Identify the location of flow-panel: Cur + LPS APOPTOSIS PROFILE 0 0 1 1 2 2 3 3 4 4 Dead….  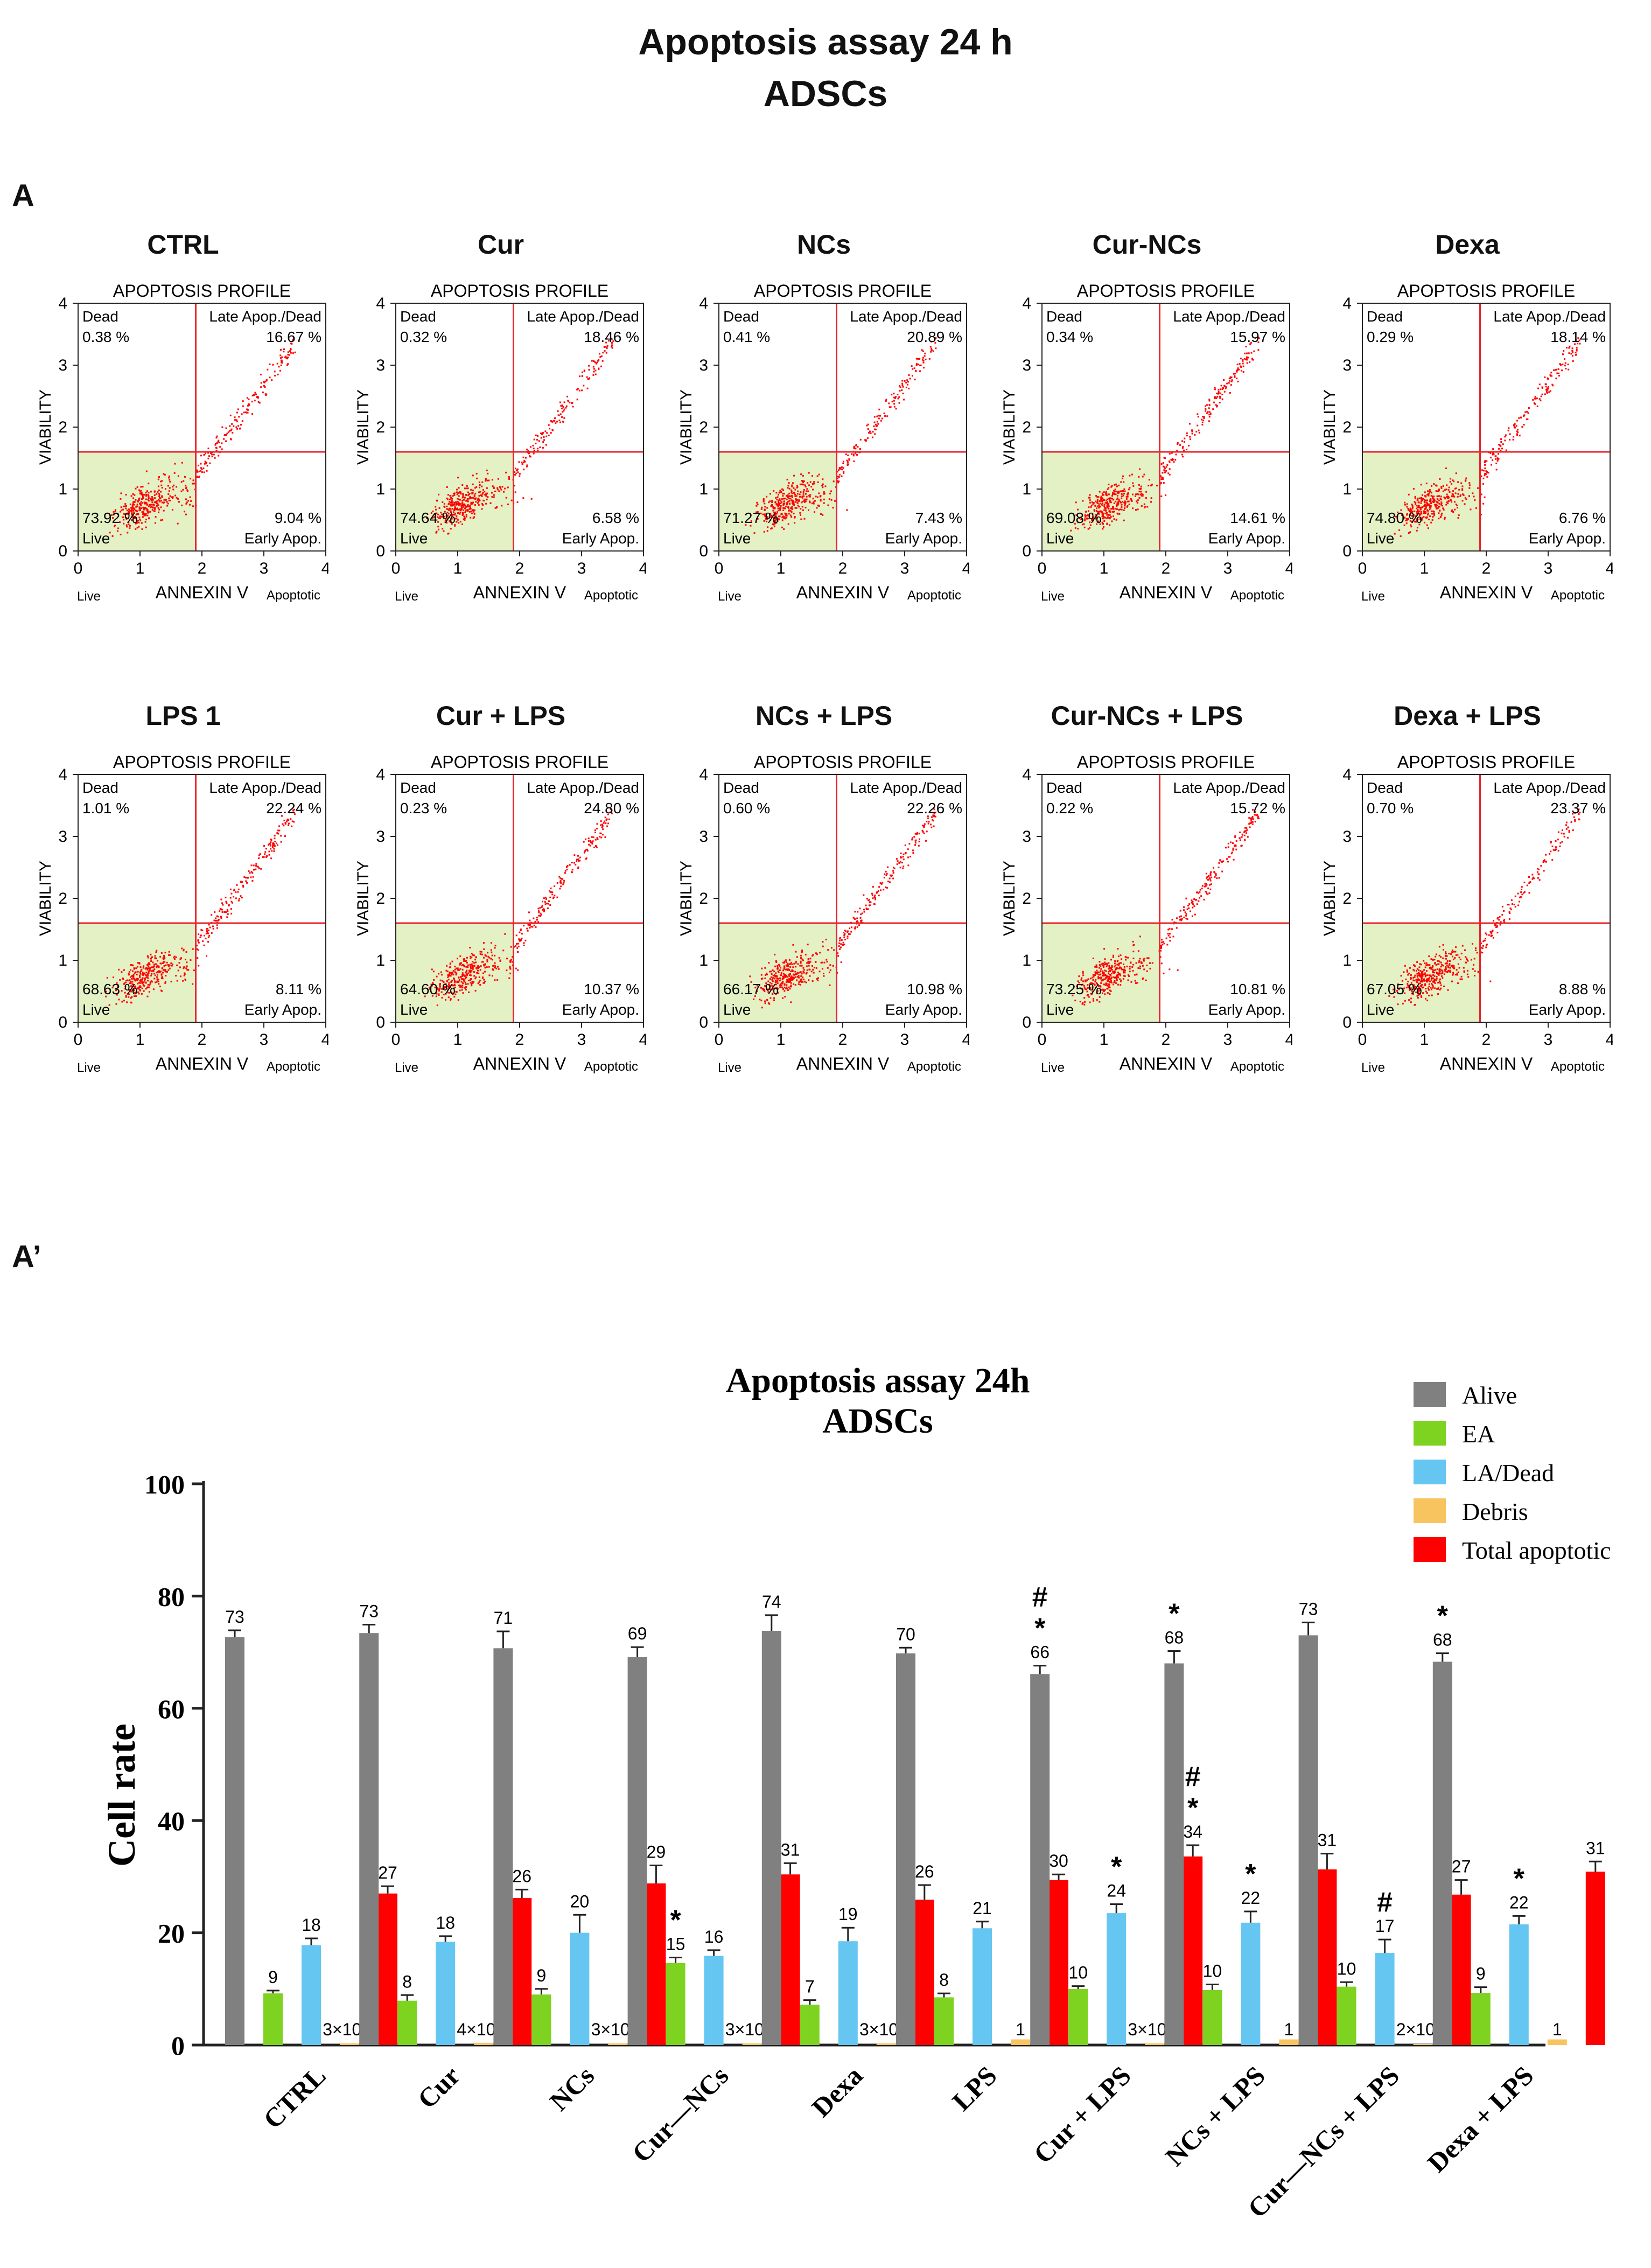
(501, 910).